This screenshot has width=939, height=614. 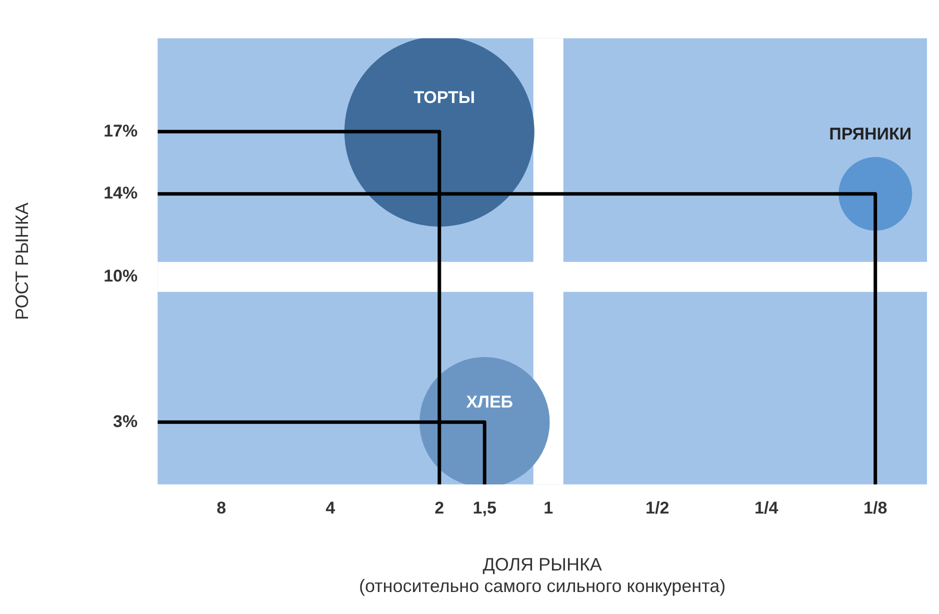 I want to click on x-tick-label: 1/2, so click(x=658, y=508).